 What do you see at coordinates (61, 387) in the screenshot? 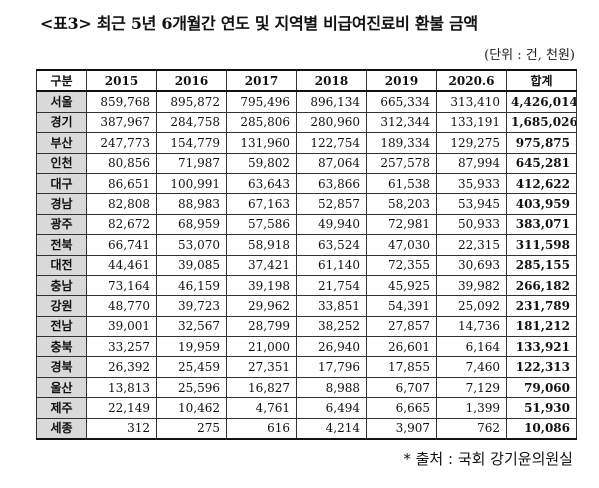
I see `region-cell: 울산` at bounding box center [61, 387].